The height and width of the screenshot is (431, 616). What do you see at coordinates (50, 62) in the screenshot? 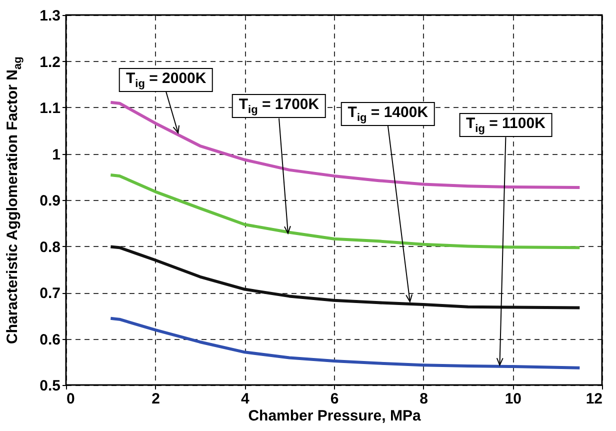
I see `y-tick-label: 1.2` at bounding box center [50, 62].